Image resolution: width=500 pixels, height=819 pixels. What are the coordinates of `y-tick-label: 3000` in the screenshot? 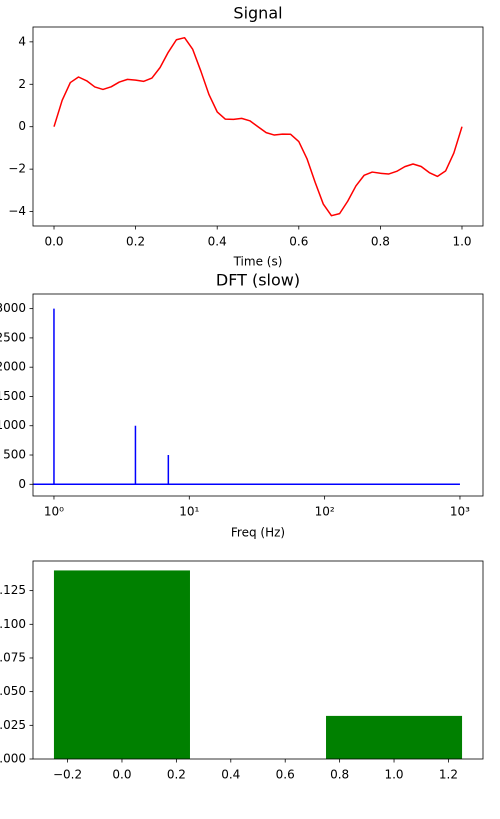 It's located at (13, 308).